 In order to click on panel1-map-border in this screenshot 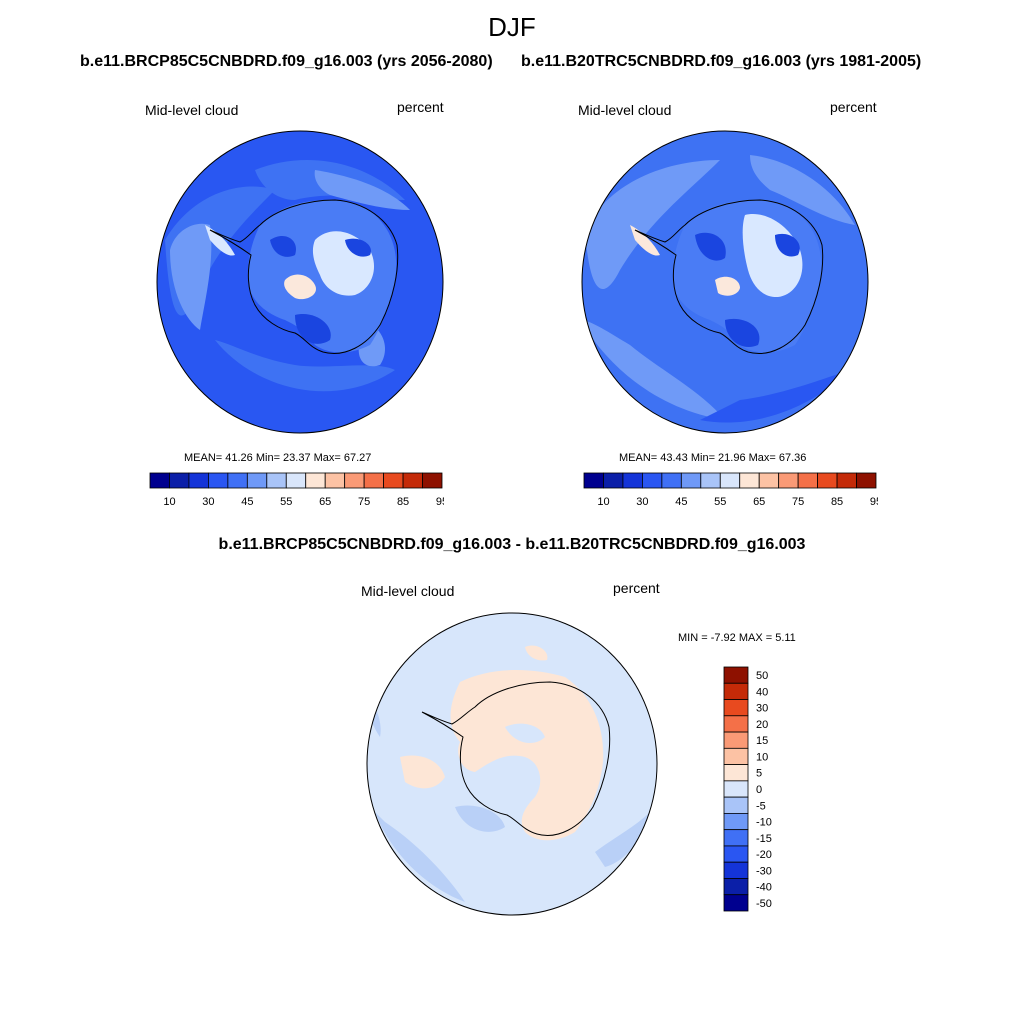, I will do `click(300, 282)`.